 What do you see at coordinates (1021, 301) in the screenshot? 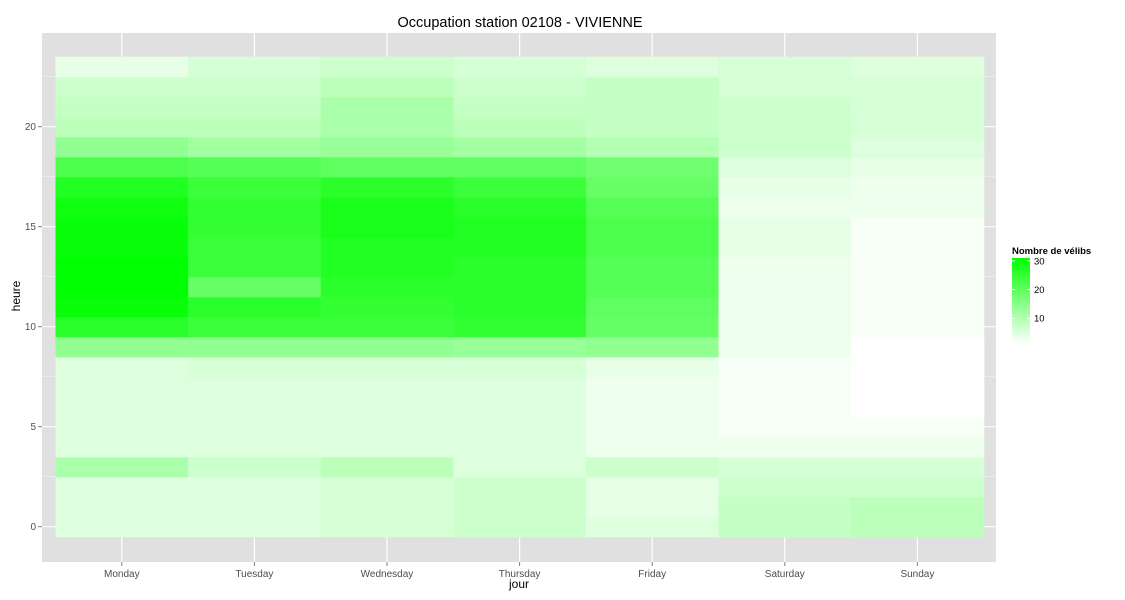
I see `legend-colorbar` at bounding box center [1021, 301].